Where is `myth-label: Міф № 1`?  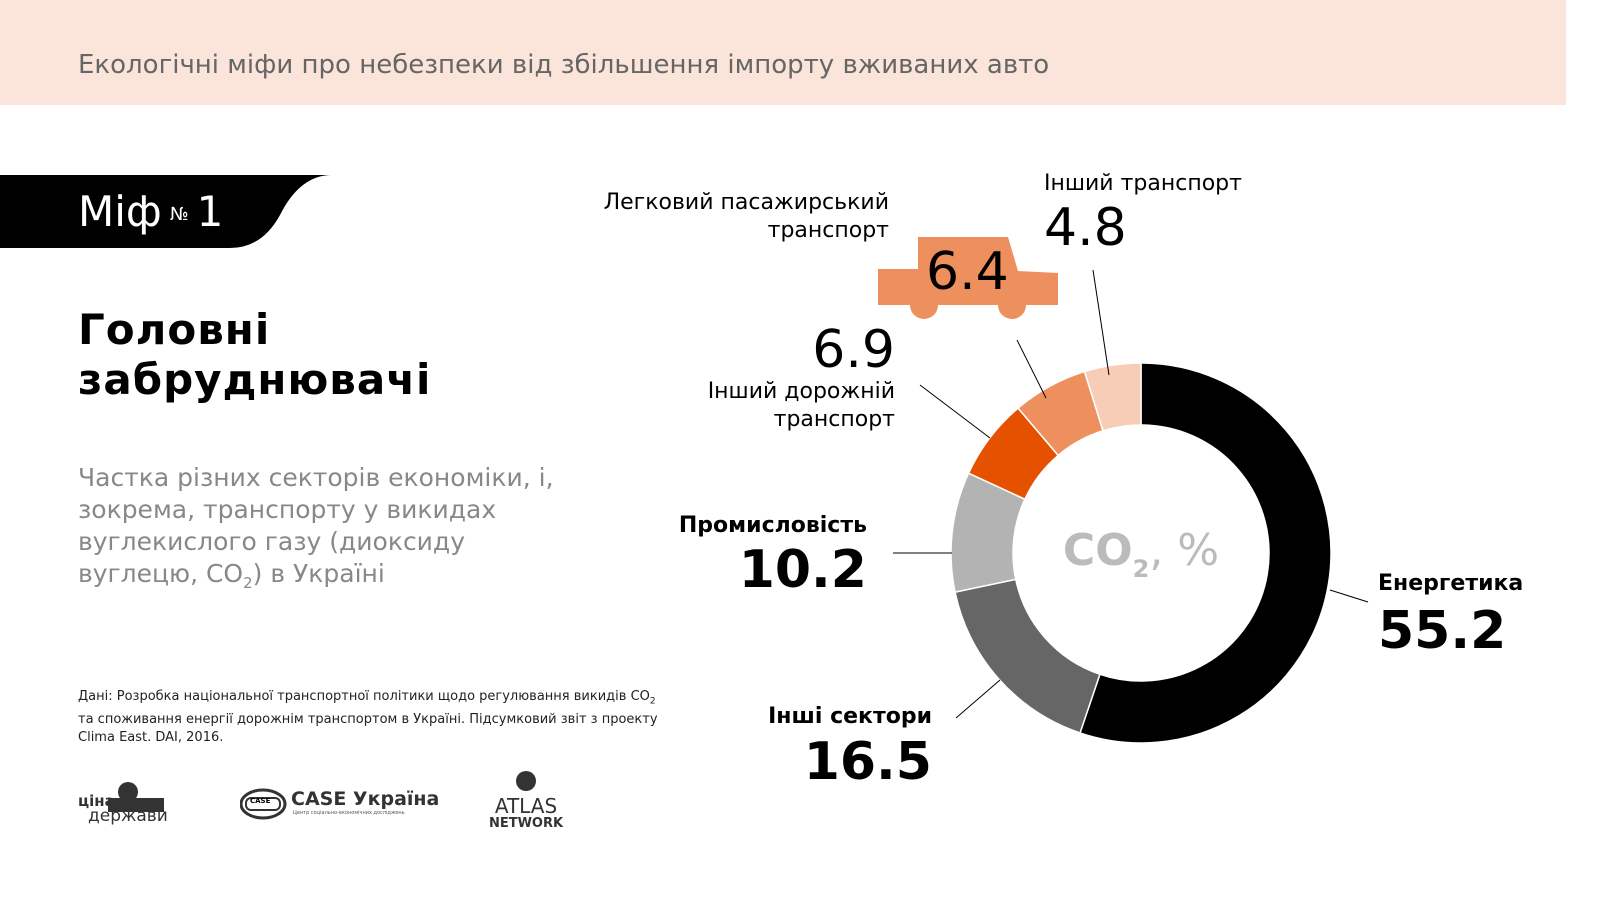 myth-label: Міф № 1 is located at coordinates (151, 211).